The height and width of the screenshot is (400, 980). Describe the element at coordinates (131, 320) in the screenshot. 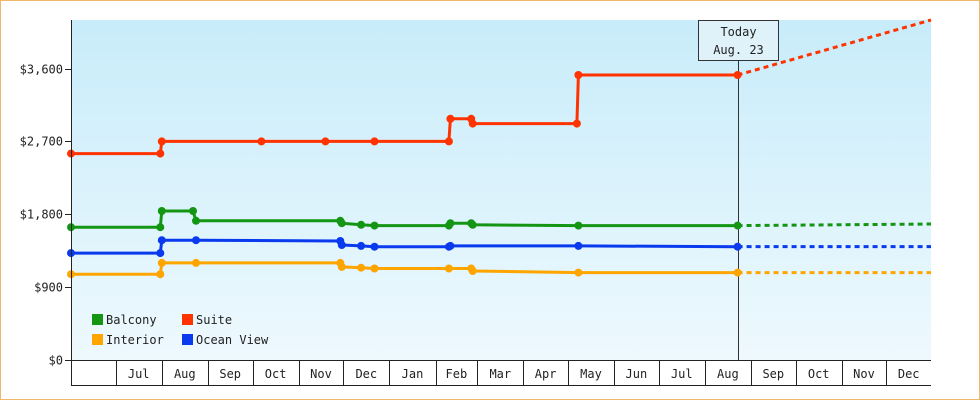

I see `legend-label-balcony: Balcony` at that location.